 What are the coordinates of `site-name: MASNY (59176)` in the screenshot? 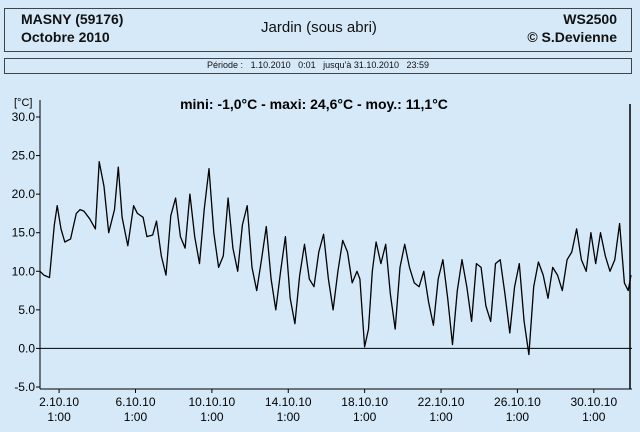 It's located at (72, 19).